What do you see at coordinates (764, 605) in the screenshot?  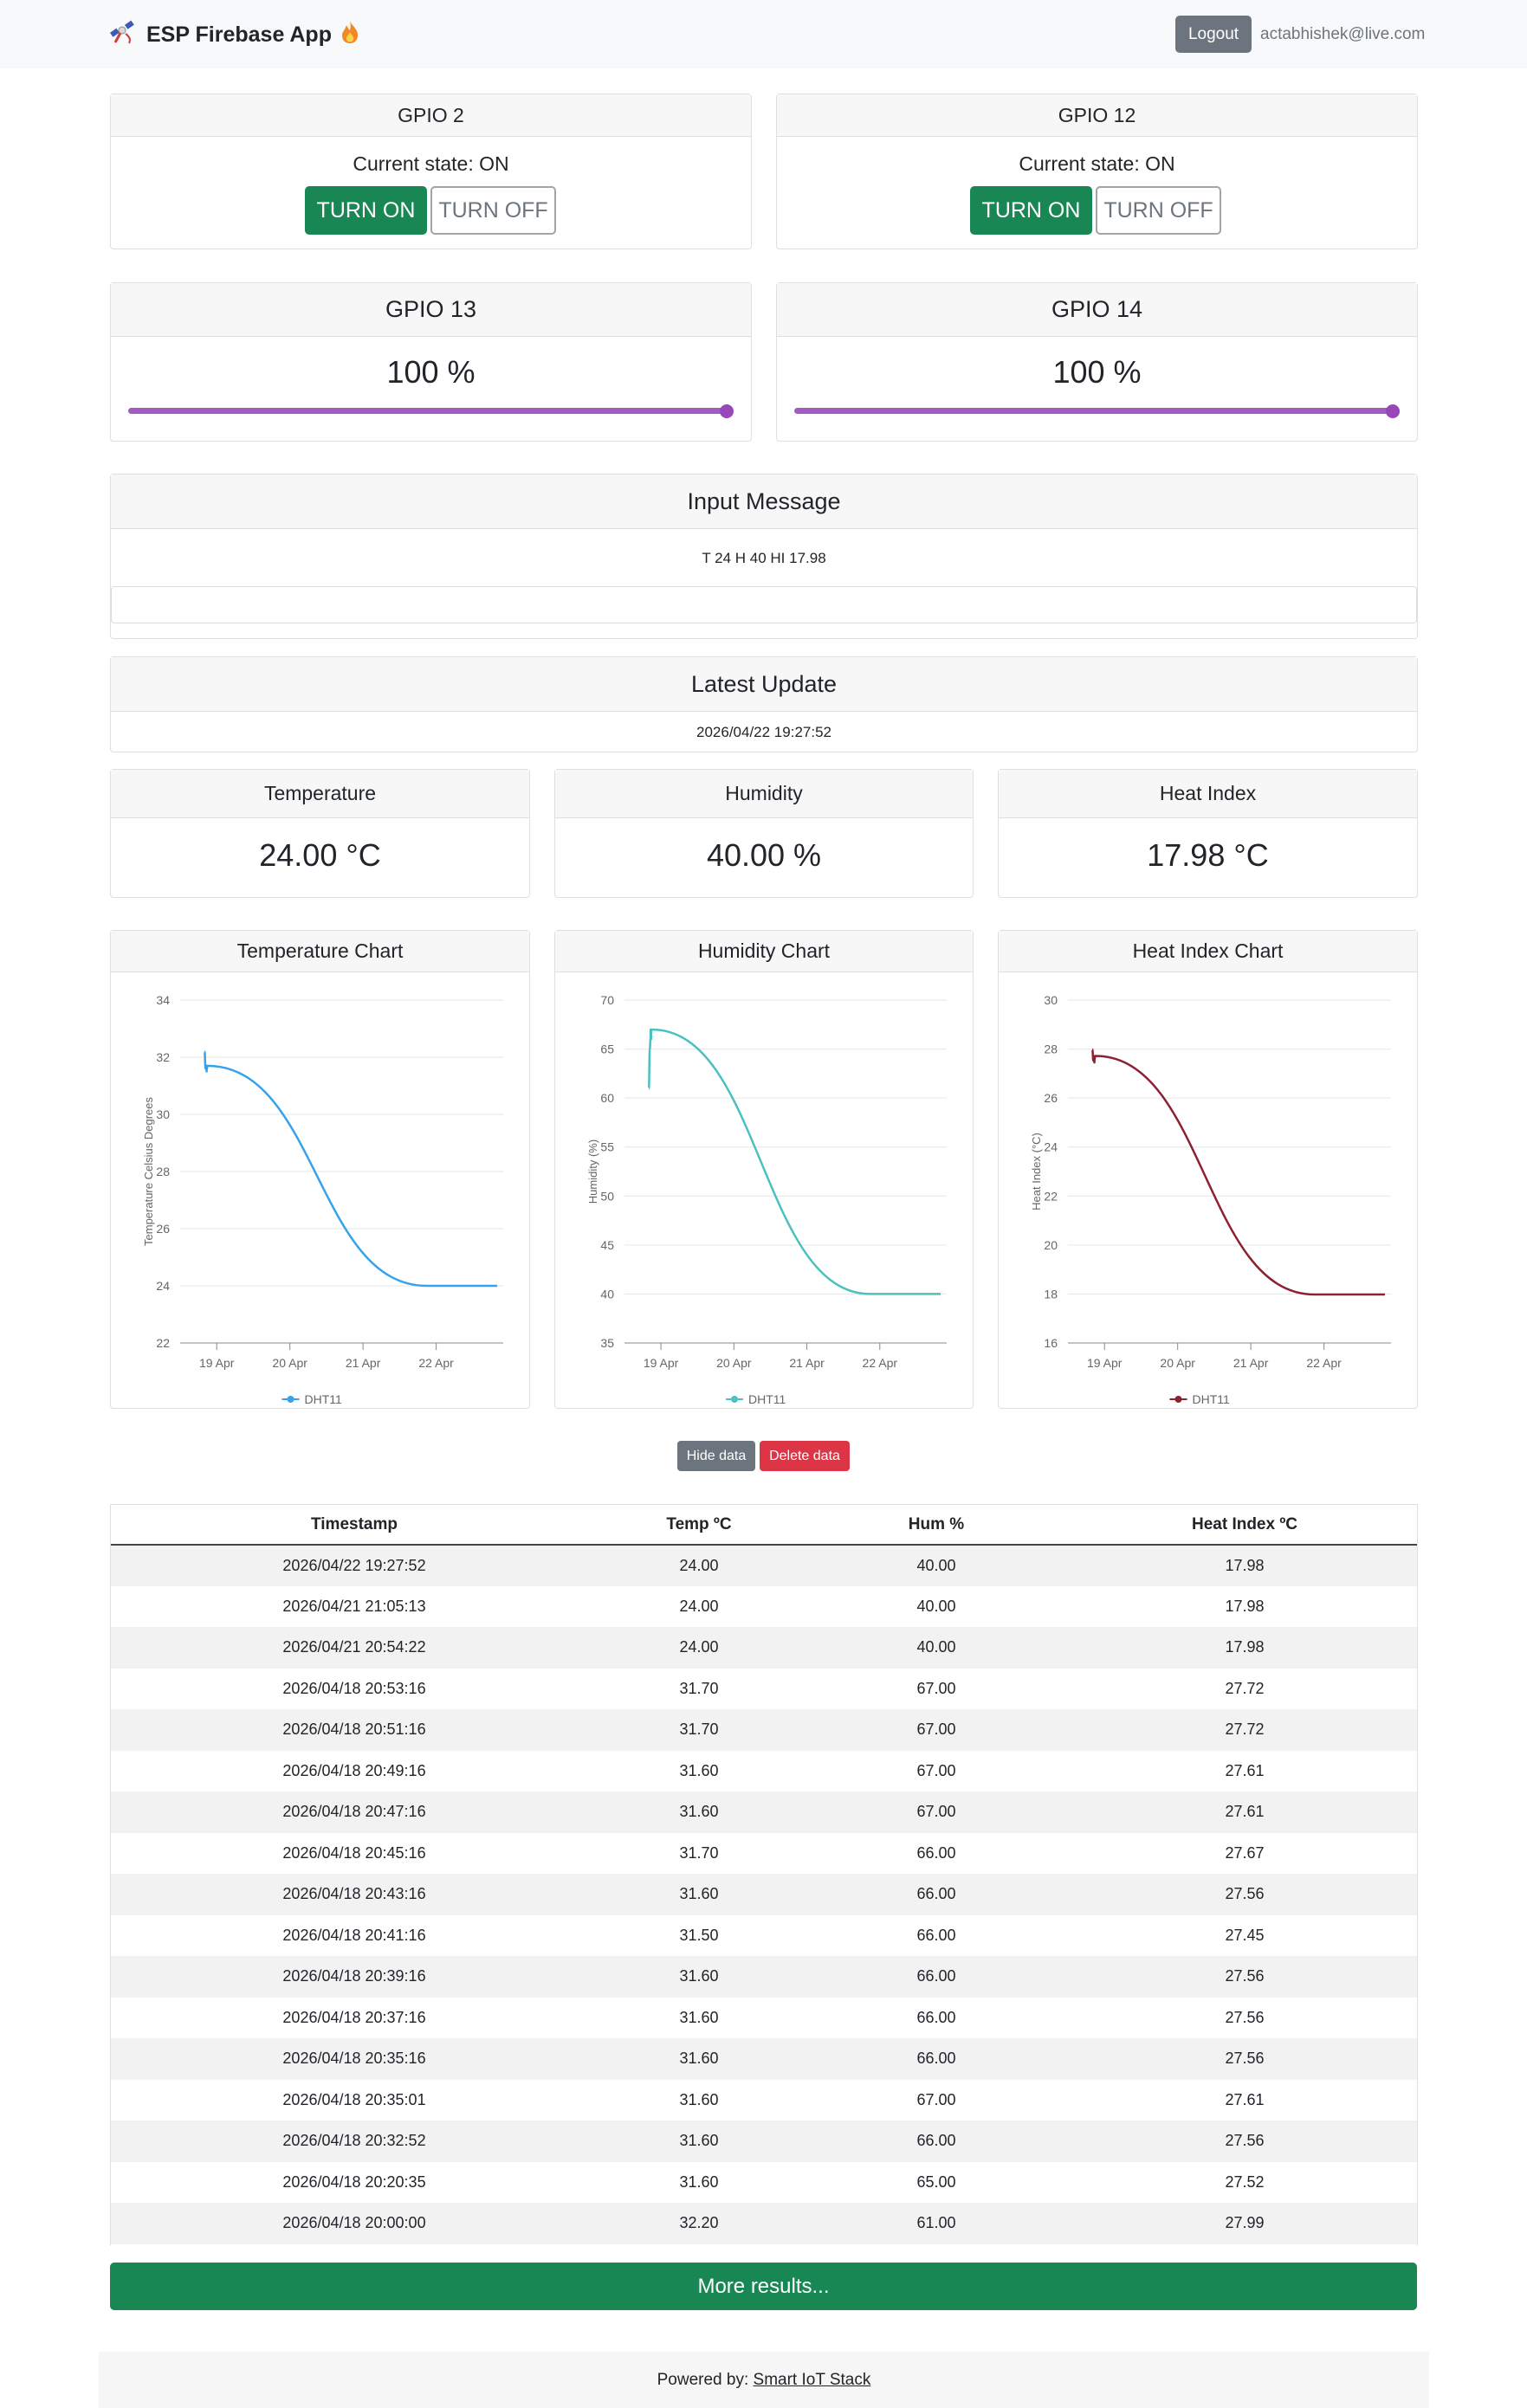 I see `message-input` at bounding box center [764, 605].